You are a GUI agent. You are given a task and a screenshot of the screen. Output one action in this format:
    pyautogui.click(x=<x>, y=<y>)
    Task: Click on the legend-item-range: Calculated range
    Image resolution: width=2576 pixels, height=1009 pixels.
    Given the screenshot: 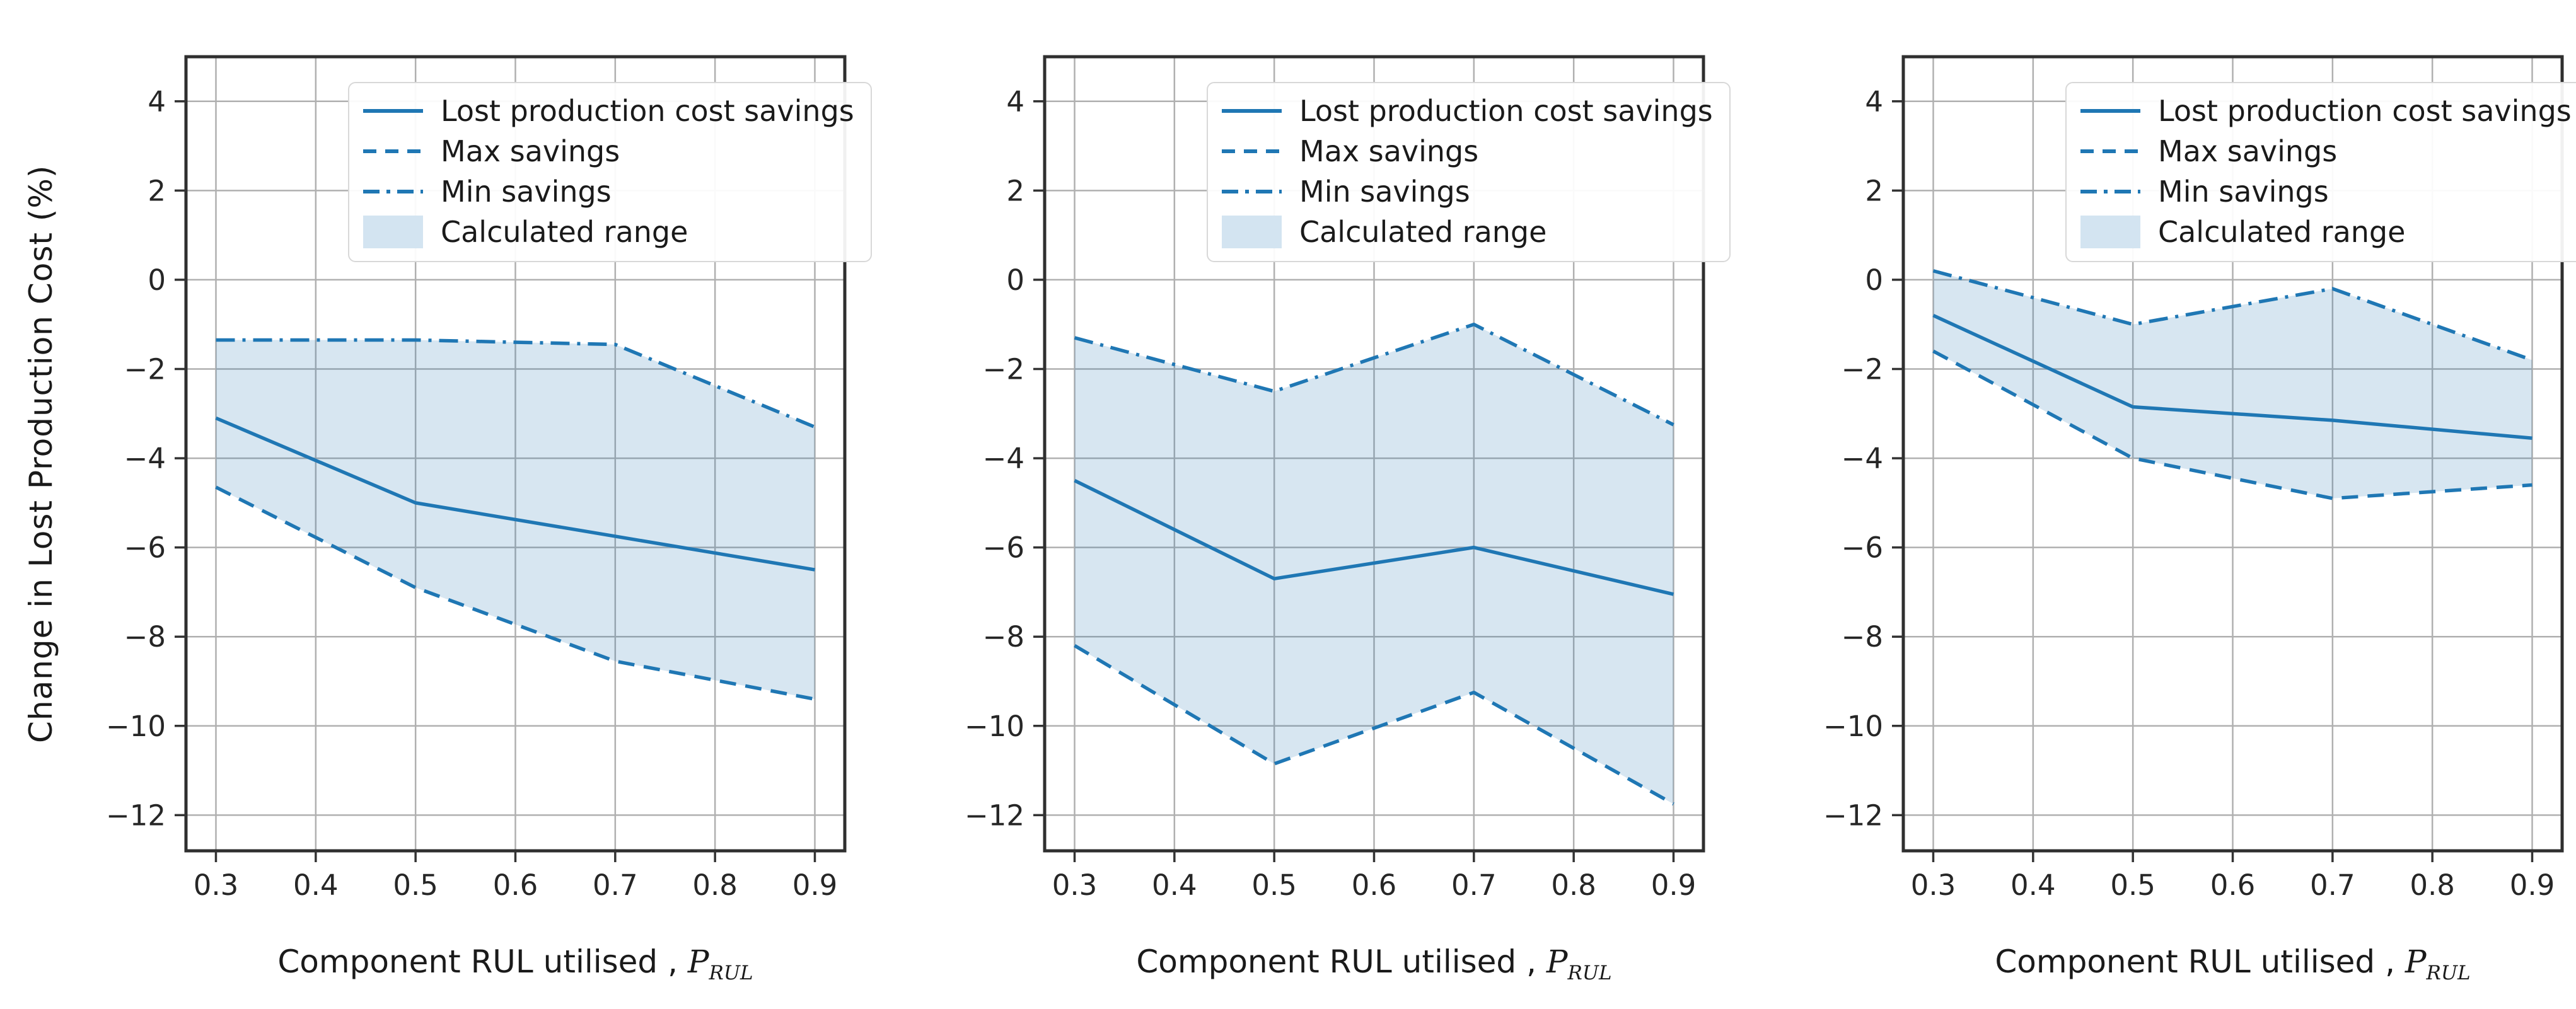 What is the action you would take?
    pyautogui.click(x=2326, y=232)
    